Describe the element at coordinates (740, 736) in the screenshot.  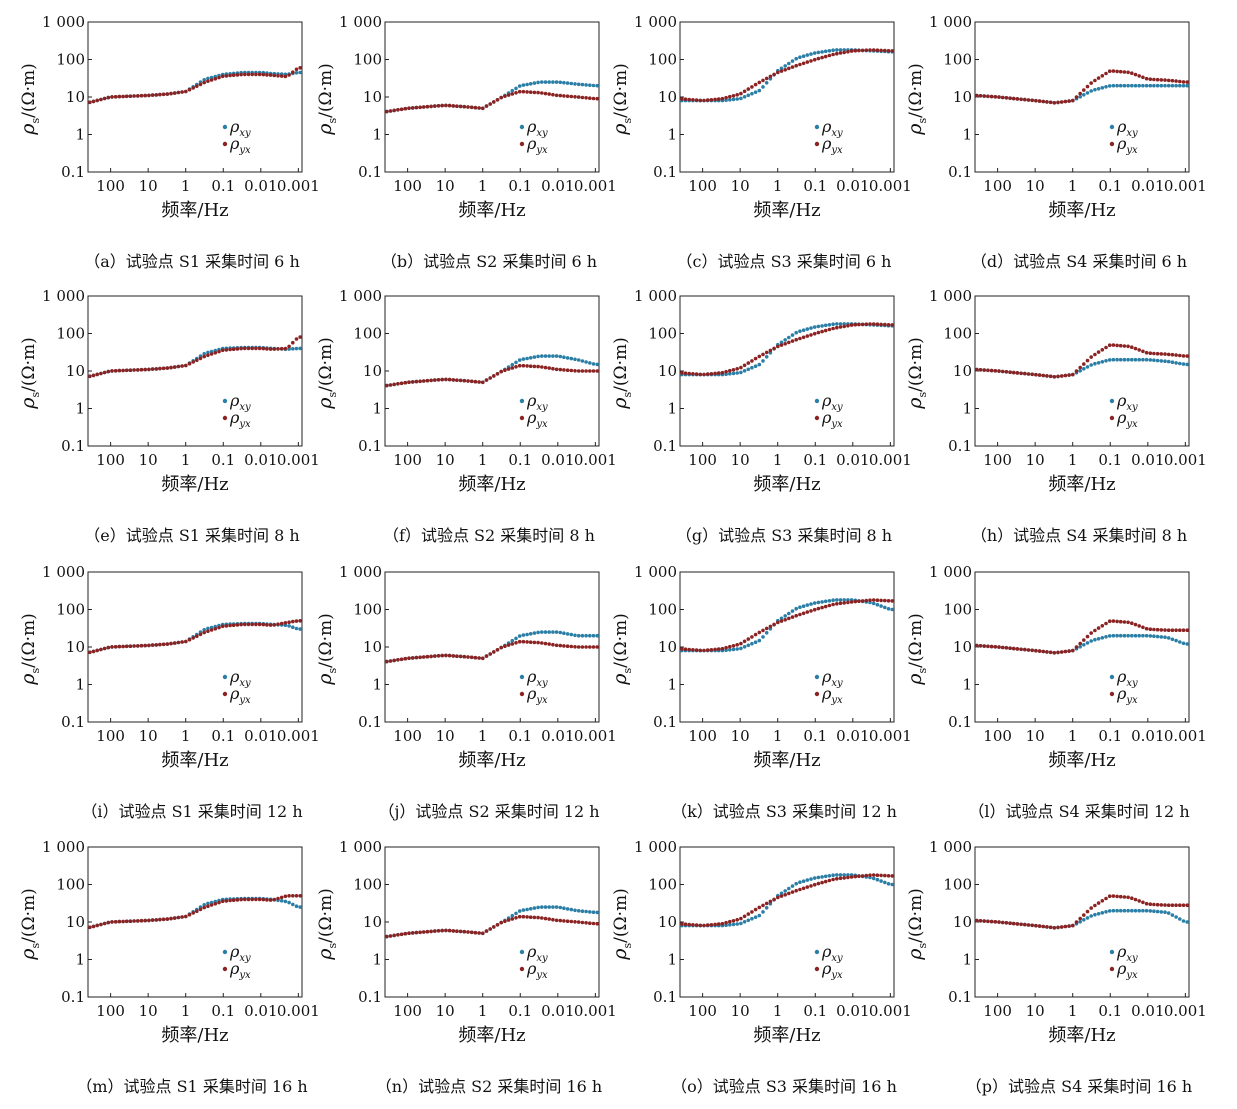
I see `x-tick-label: 10` at that location.